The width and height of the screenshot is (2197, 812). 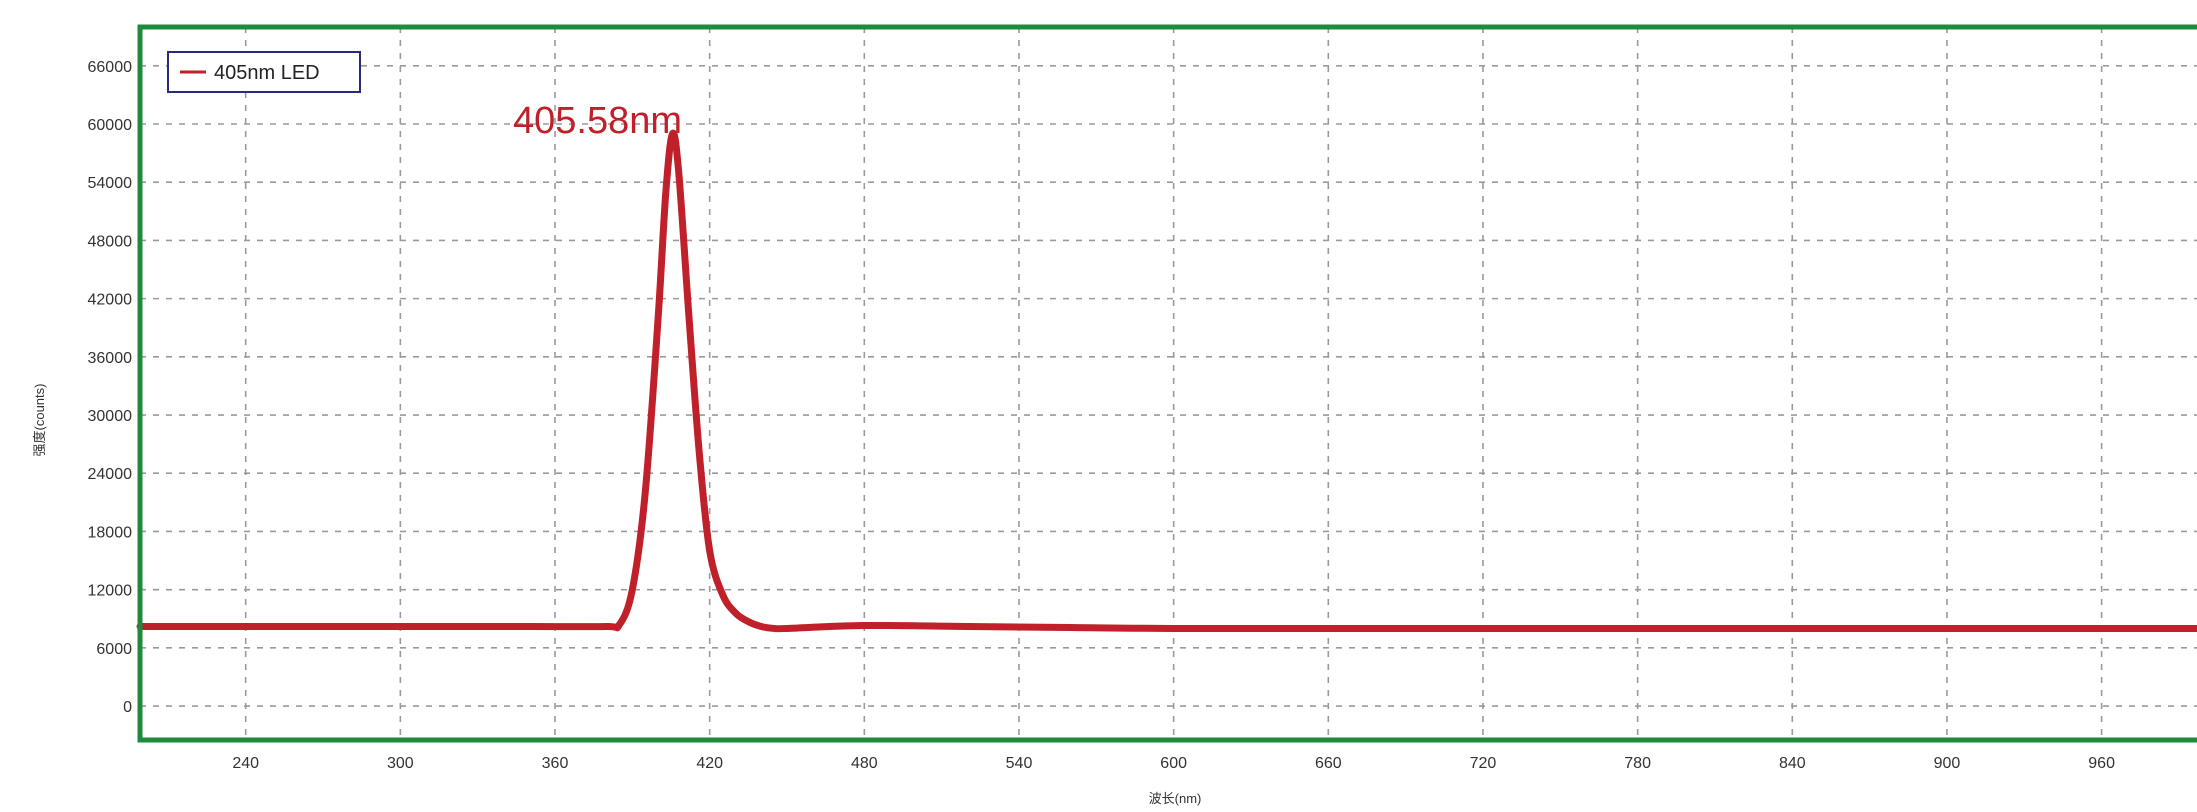 I want to click on x-tick-label: 420, so click(x=709, y=763).